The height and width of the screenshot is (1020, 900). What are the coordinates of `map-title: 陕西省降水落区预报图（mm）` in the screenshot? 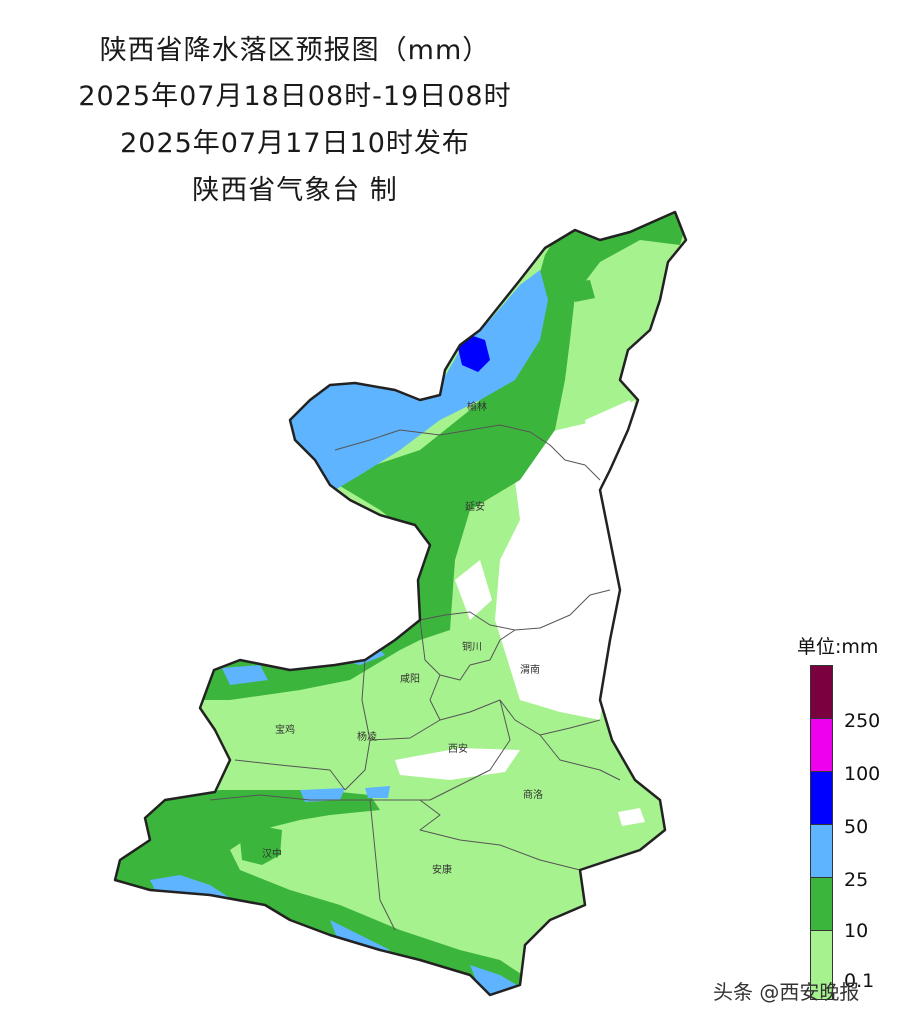 It's located at (295, 50).